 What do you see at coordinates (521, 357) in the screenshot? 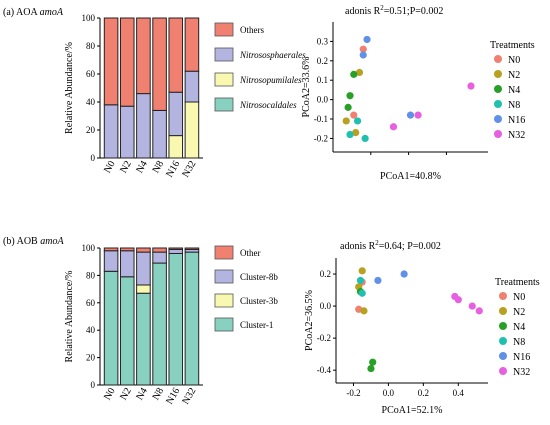
I see `legend-label: N16` at bounding box center [521, 357].